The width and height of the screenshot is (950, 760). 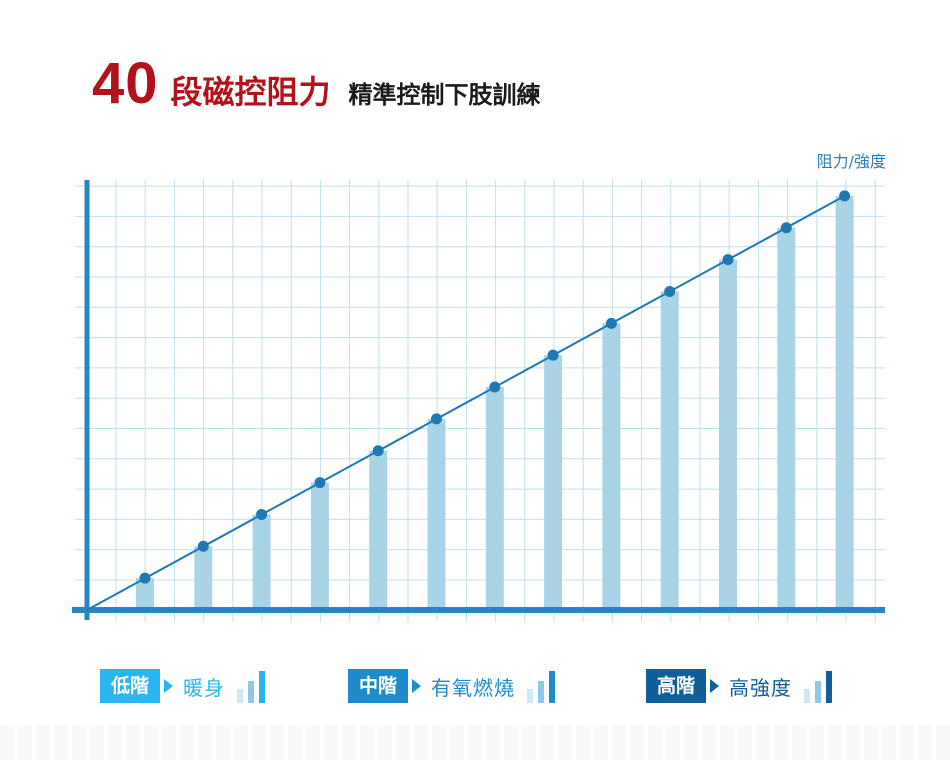 I want to click on legend-mid: 中階 有氧燃燒, so click(x=454, y=686).